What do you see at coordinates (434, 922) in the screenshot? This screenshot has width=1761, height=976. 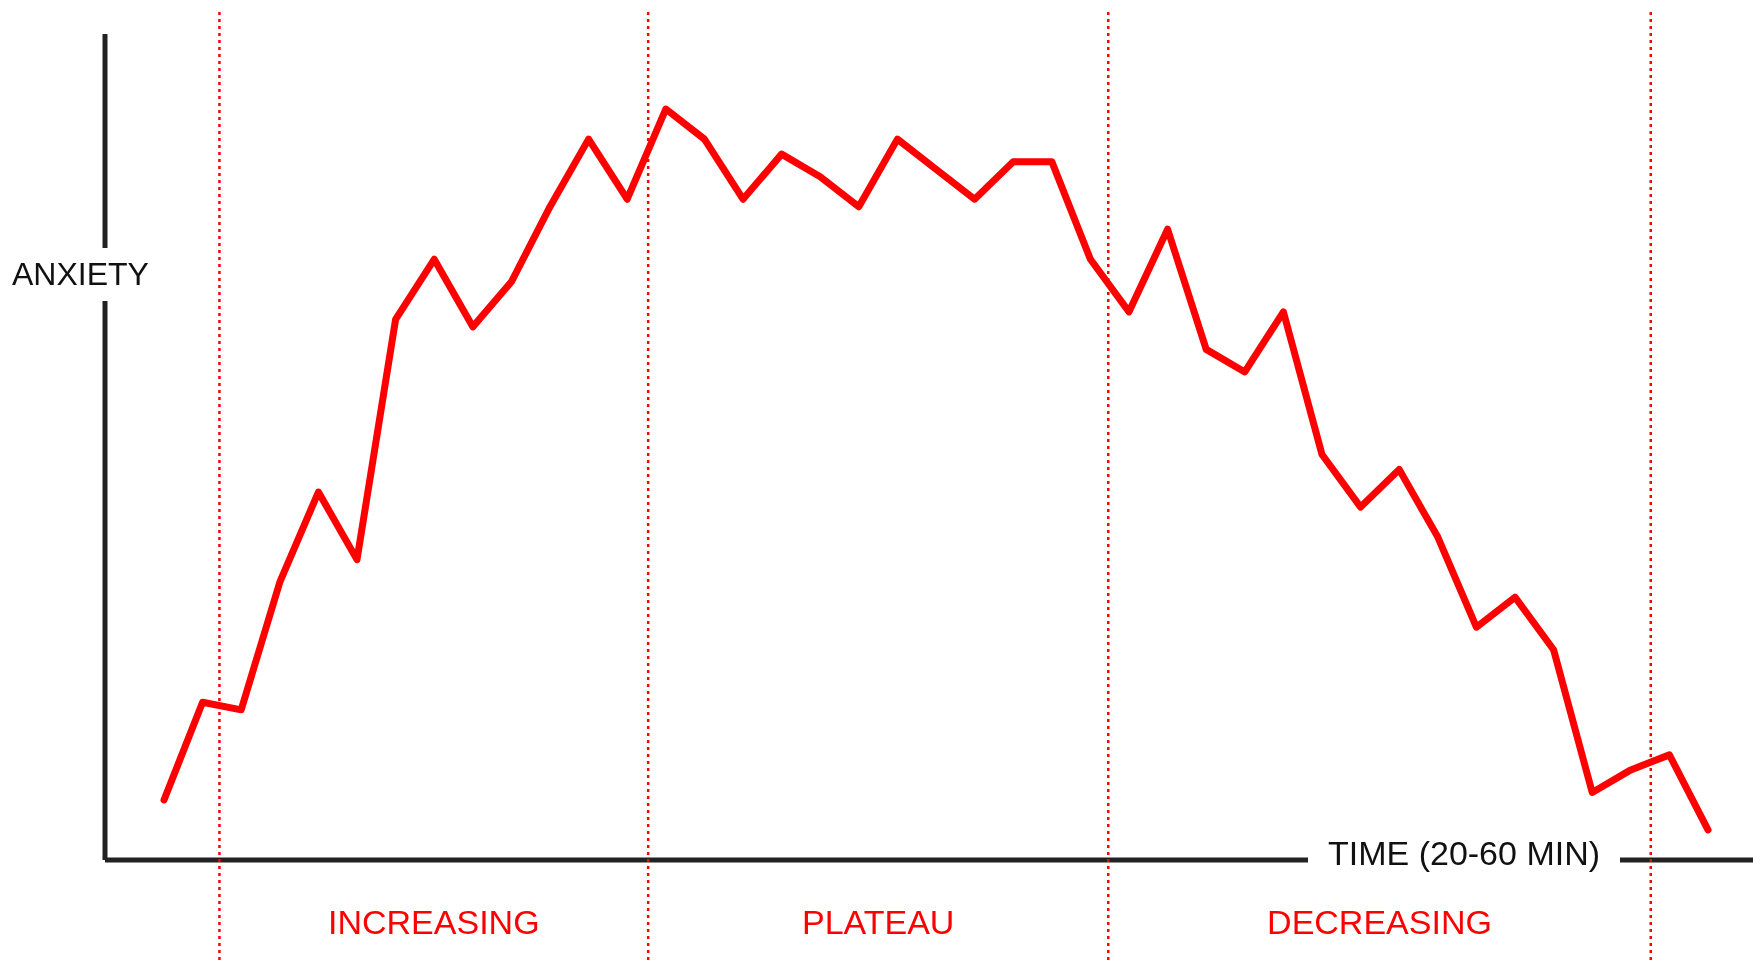 I see `text: INCREASING` at bounding box center [434, 922].